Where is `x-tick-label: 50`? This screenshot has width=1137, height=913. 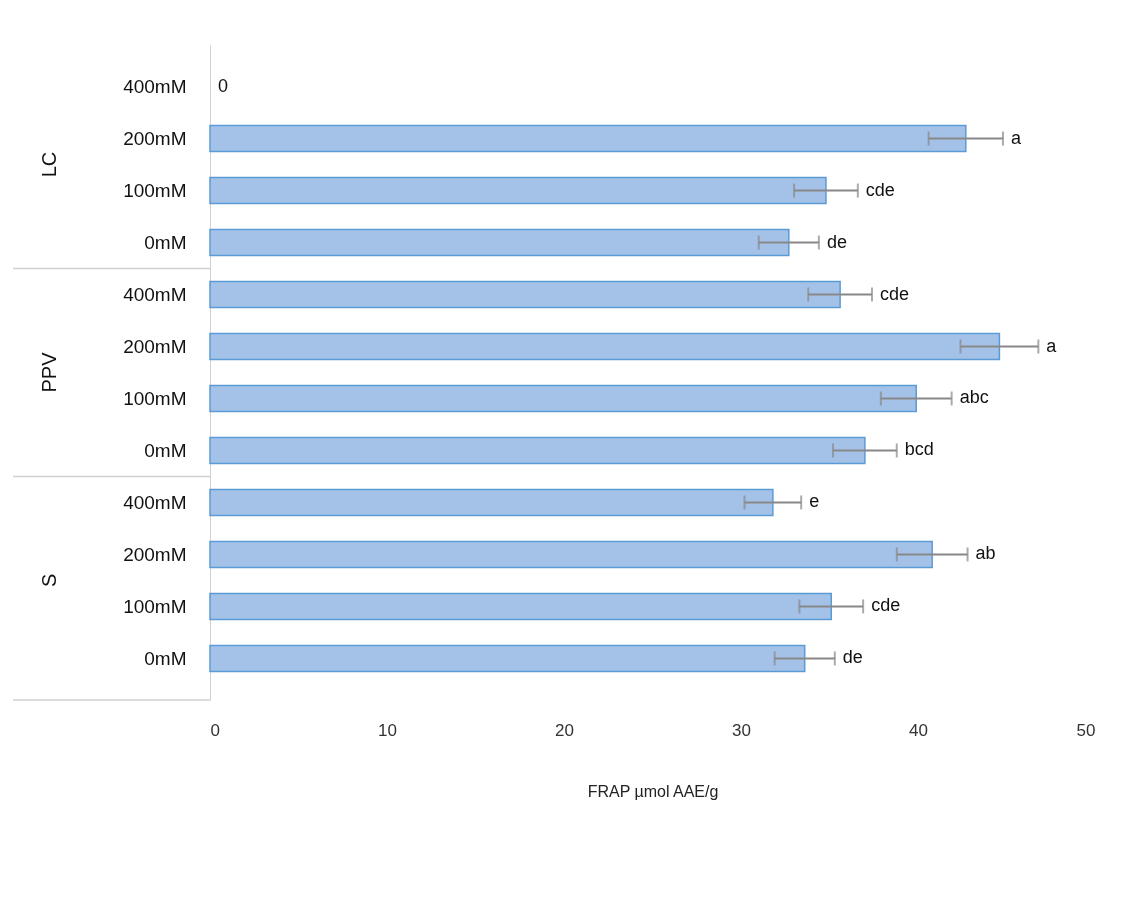
x-tick-label: 50 is located at coordinates (1086, 730).